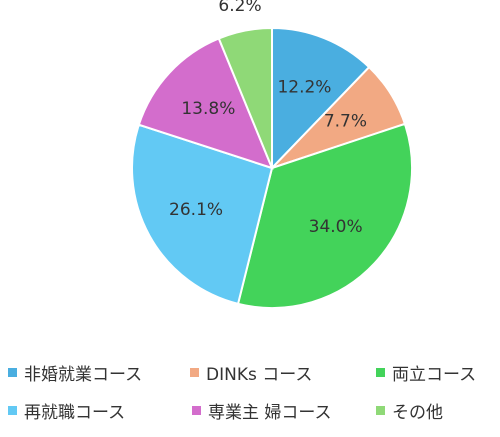 This screenshot has height=437, width=500. Describe the element at coordinates (336, 227) in the screenshot. I see `pie-value-label-2: 34.0%` at that location.